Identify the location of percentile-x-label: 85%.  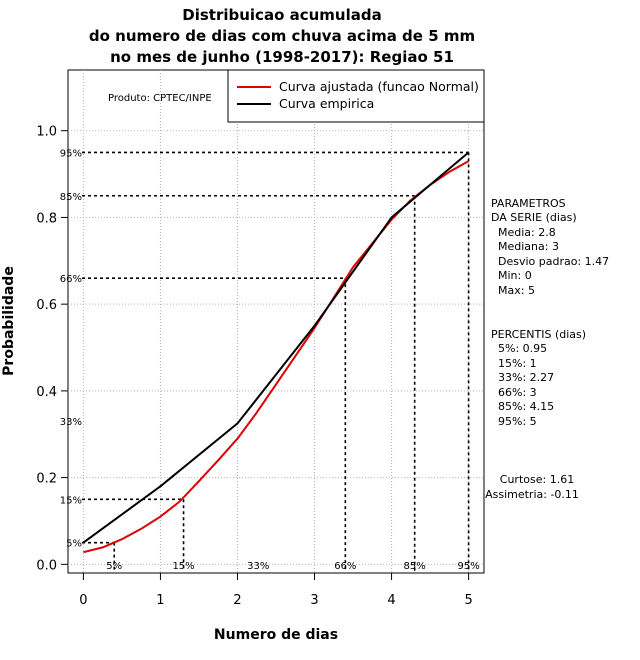
(415, 566).